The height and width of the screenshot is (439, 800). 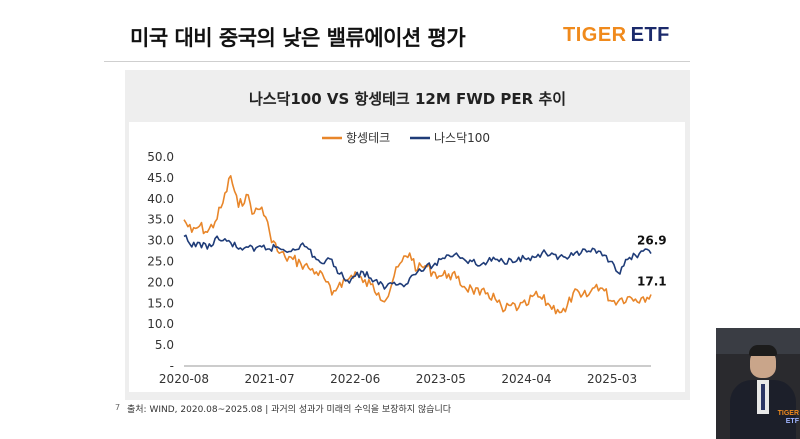 What do you see at coordinates (397, 61) in the screenshot?
I see `title-divider` at bounding box center [397, 61].